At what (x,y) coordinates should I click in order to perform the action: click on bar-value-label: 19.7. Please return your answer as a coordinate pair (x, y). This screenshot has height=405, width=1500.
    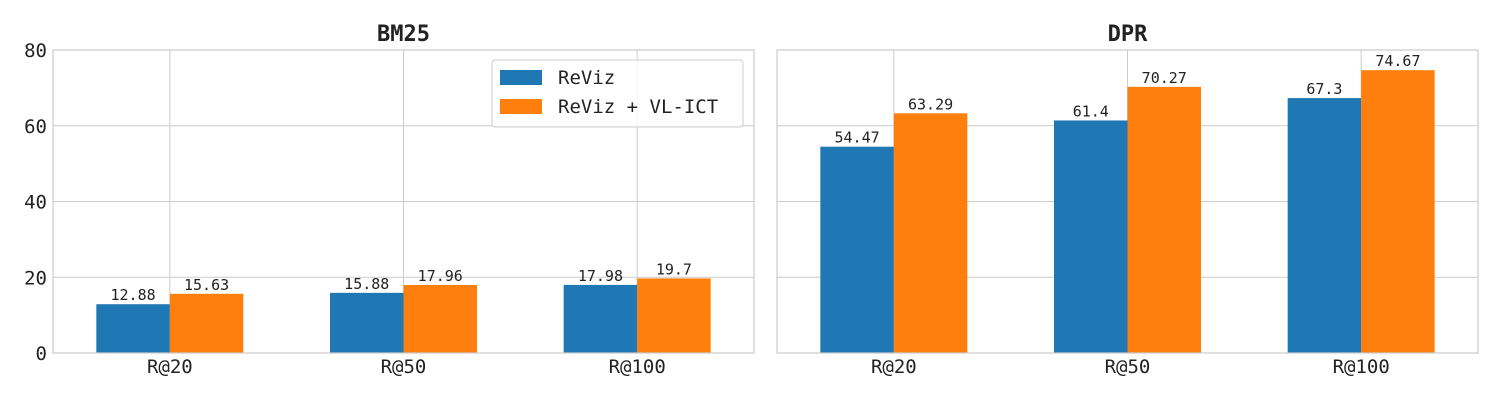
    Looking at the image, I should click on (674, 269).